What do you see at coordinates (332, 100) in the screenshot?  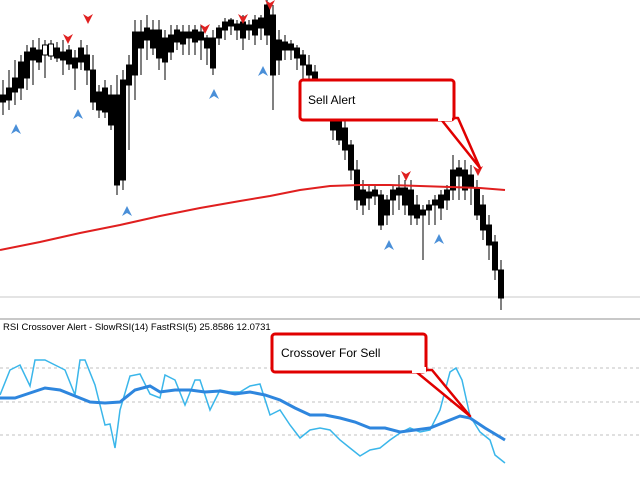 I see `sell-alert-label: Sell Alert` at bounding box center [332, 100].